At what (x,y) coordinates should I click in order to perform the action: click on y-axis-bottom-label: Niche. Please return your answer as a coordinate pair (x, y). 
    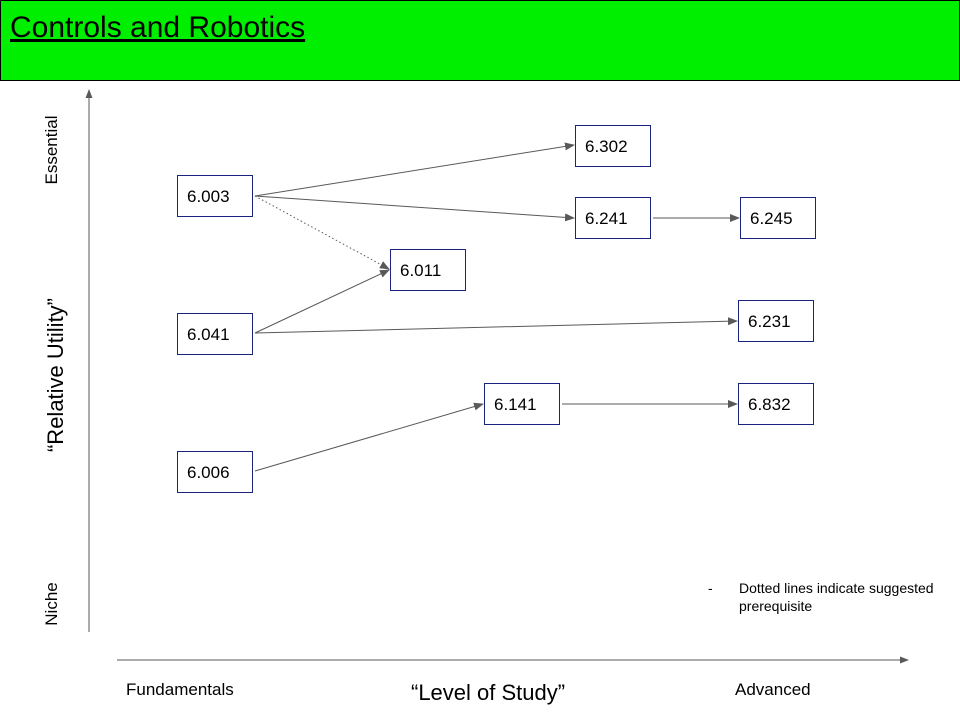
    Looking at the image, I should click on (51, 604).